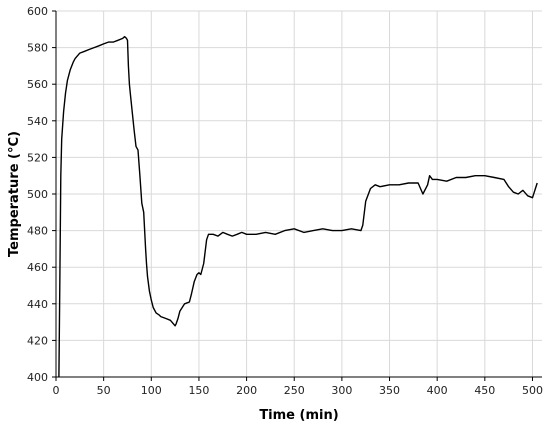 This screenshot has height=428, width=550. What do you see at coordinates (246, 390) in the screenshot?
I see `x-tick-label: 200` at bounding box center [246, 390].